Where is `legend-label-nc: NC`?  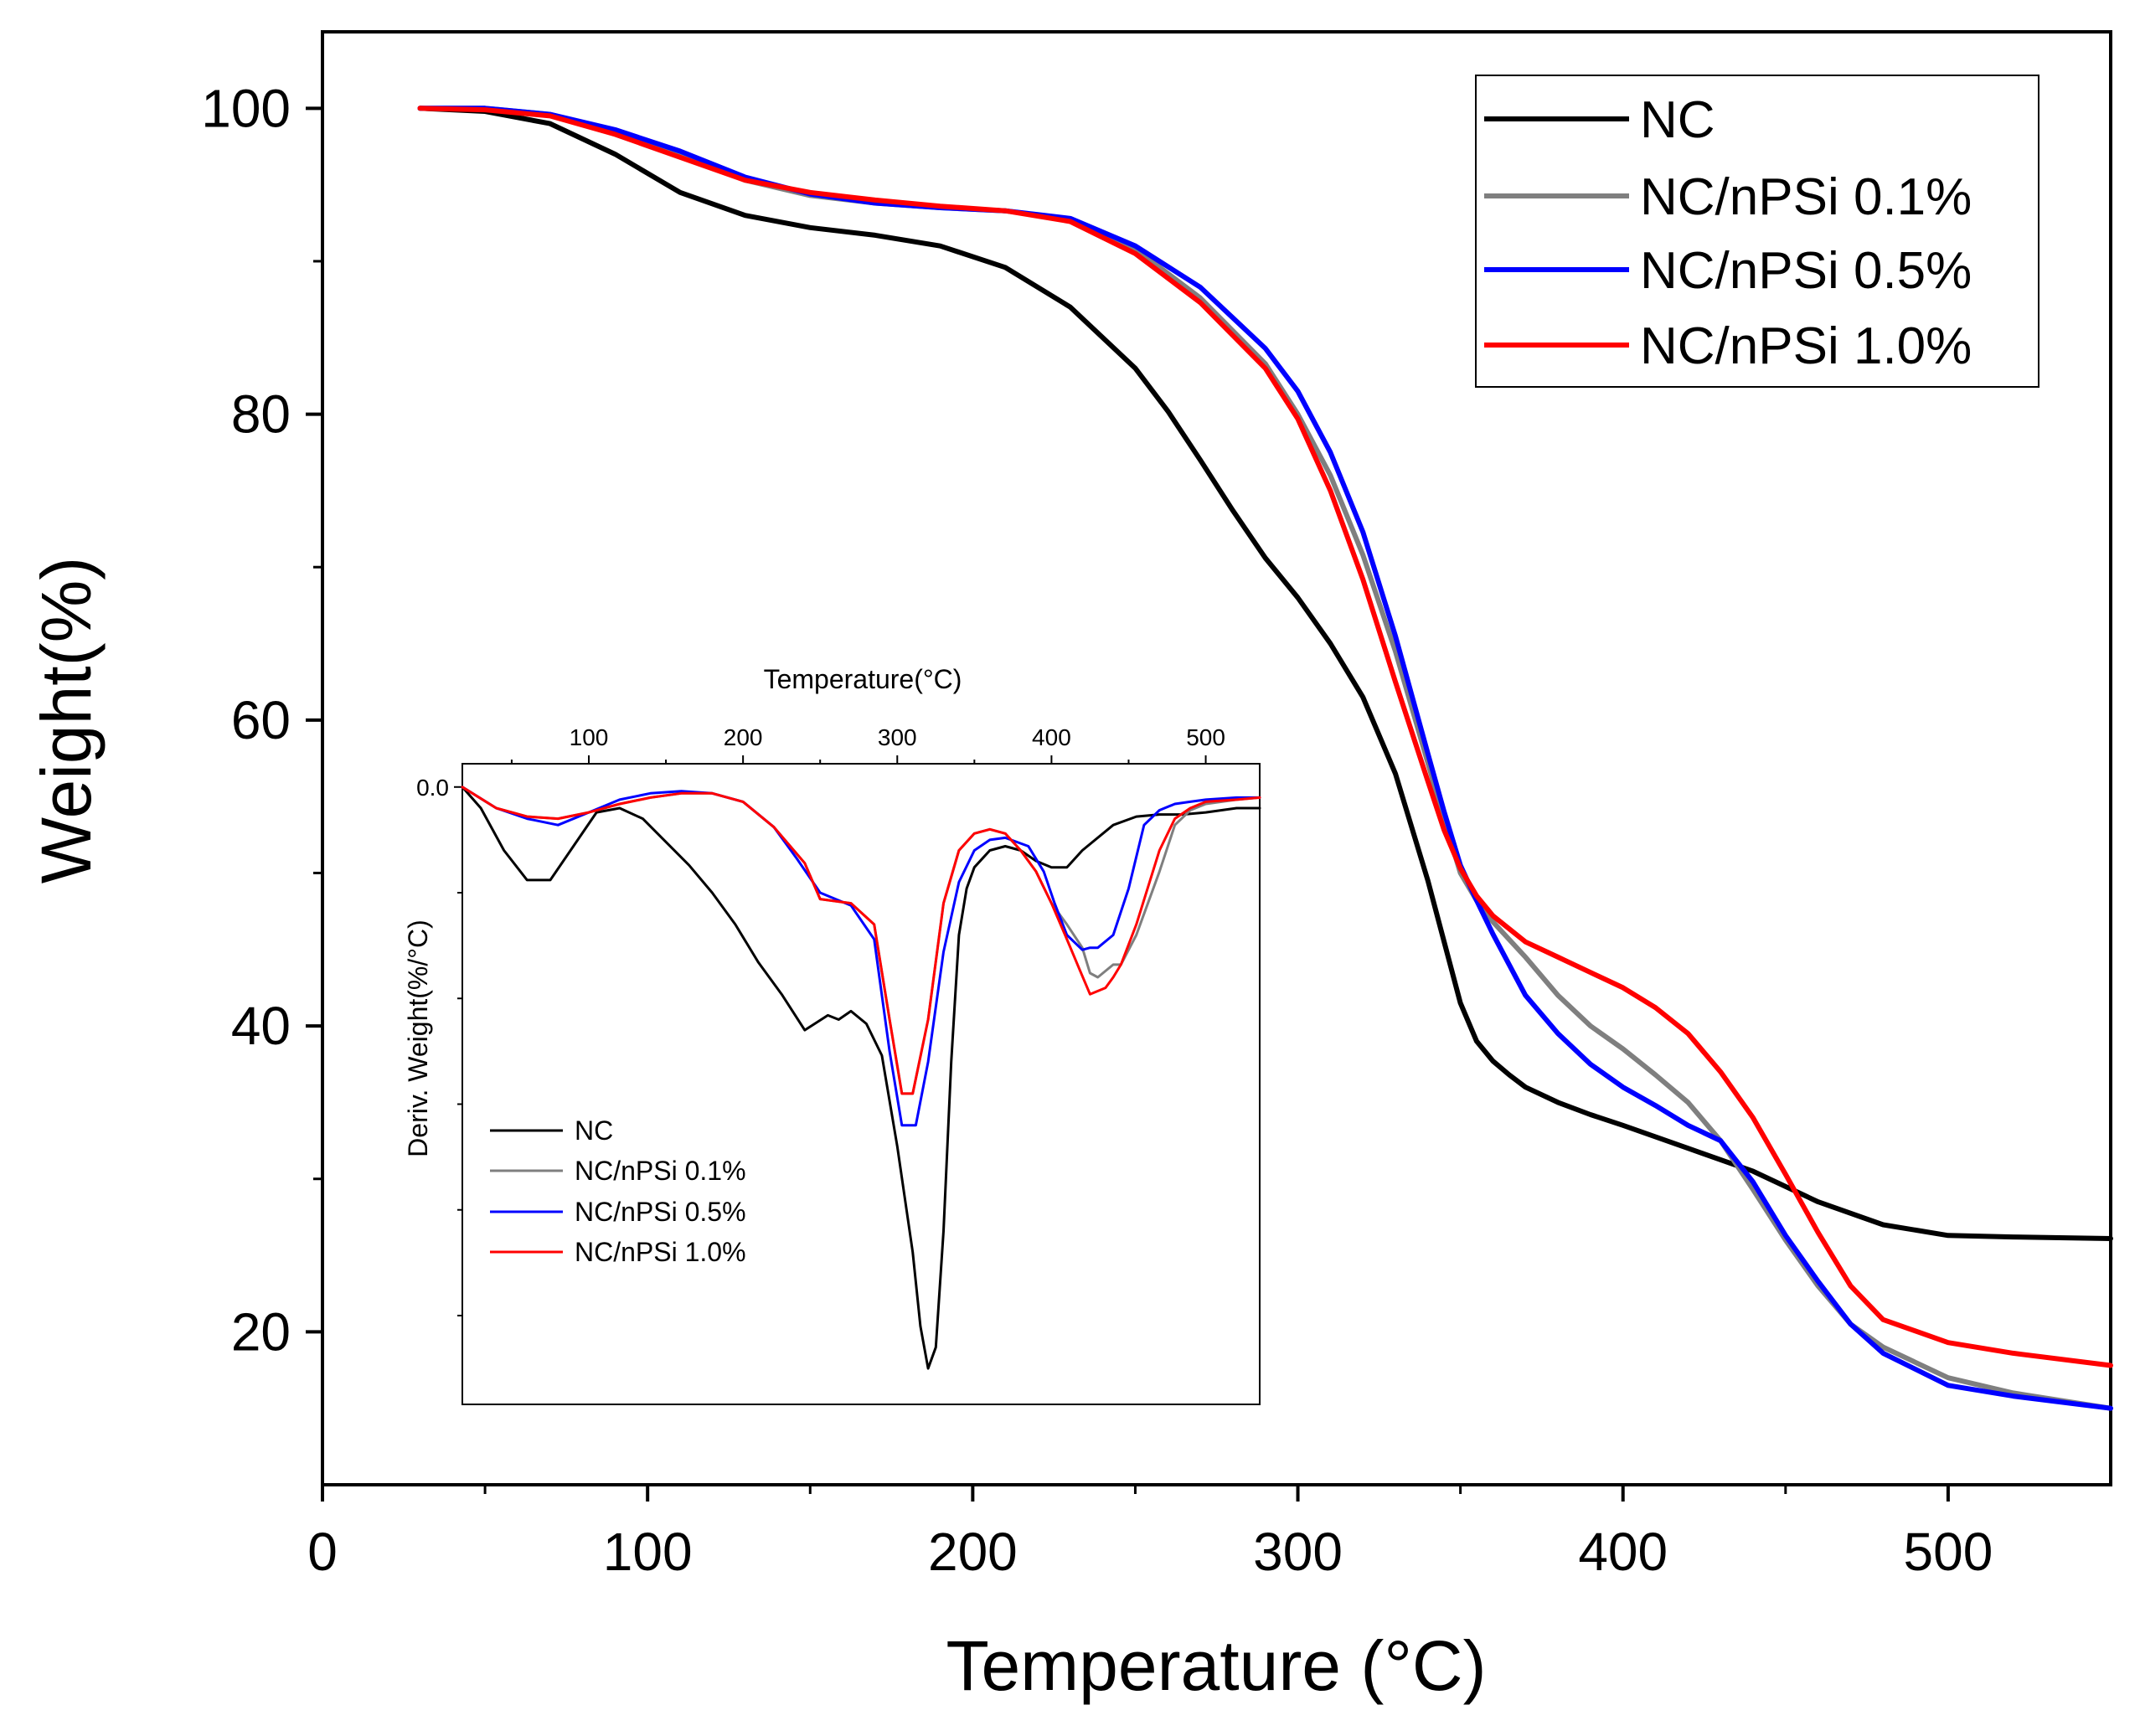 legend-label-nc: NC is located at coordinates (1677, 120).